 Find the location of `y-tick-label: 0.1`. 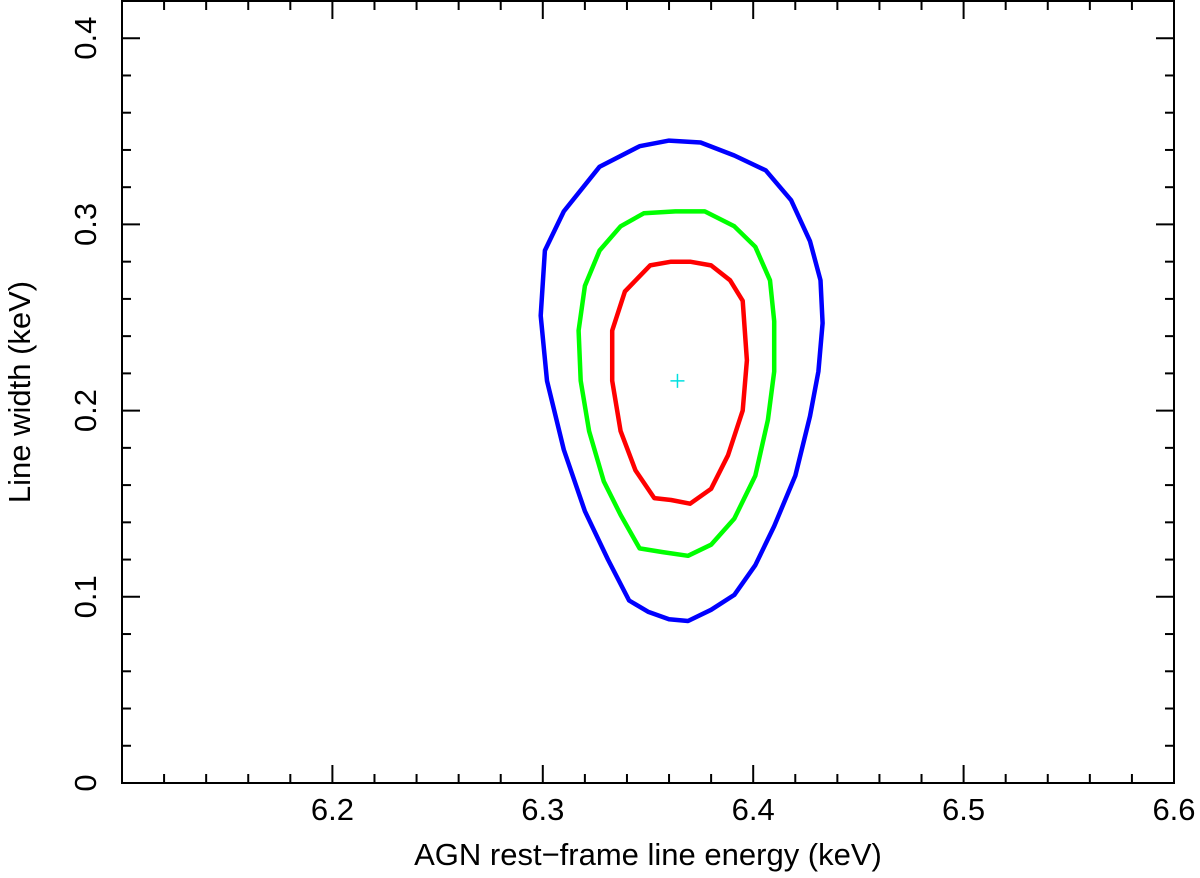

y-tick-label: 0.1 is located at coordinates (85, 596).